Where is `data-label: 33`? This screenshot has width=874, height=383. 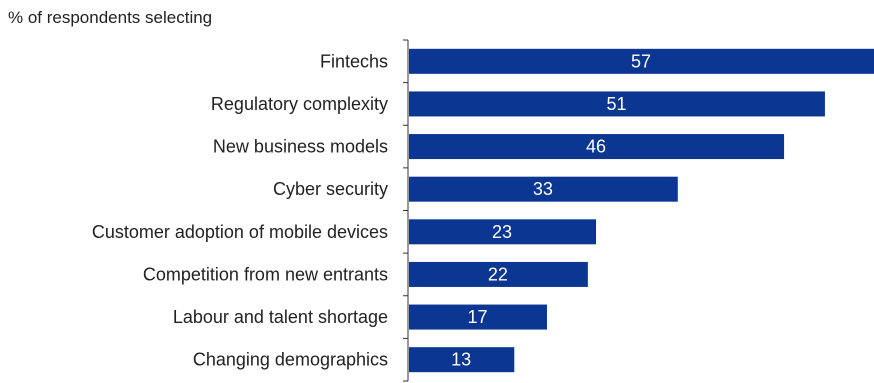
data-label: 33 is located at coordinates (543, 189).